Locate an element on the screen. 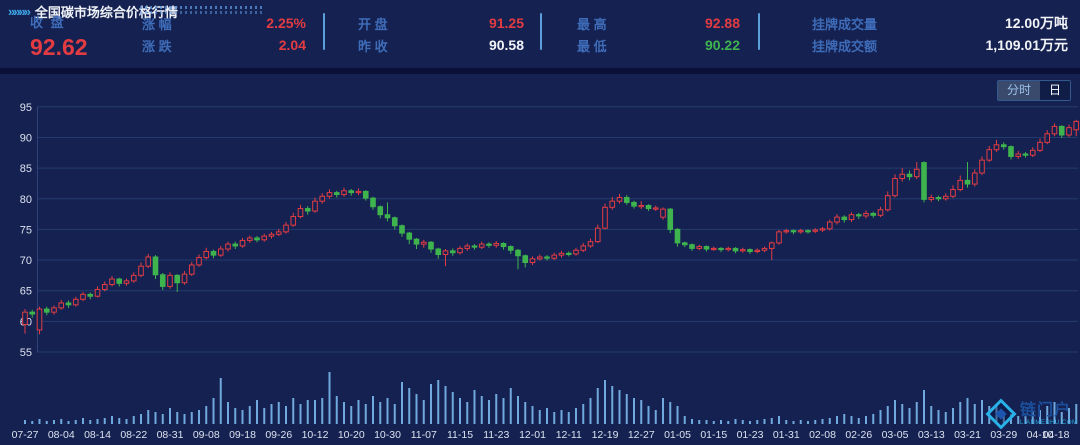  svg-text: 12-11 is located at coordinates (569, 434).